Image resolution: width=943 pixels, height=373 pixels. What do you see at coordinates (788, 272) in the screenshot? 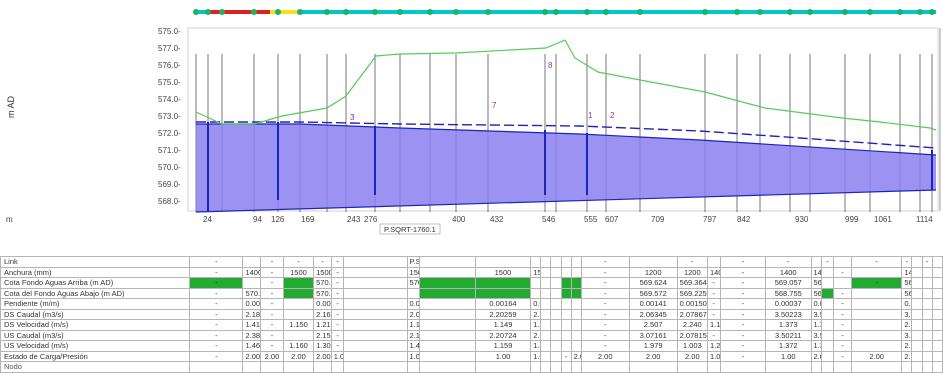
I see `table-cell: 1400` at bounding box center [788, 272].